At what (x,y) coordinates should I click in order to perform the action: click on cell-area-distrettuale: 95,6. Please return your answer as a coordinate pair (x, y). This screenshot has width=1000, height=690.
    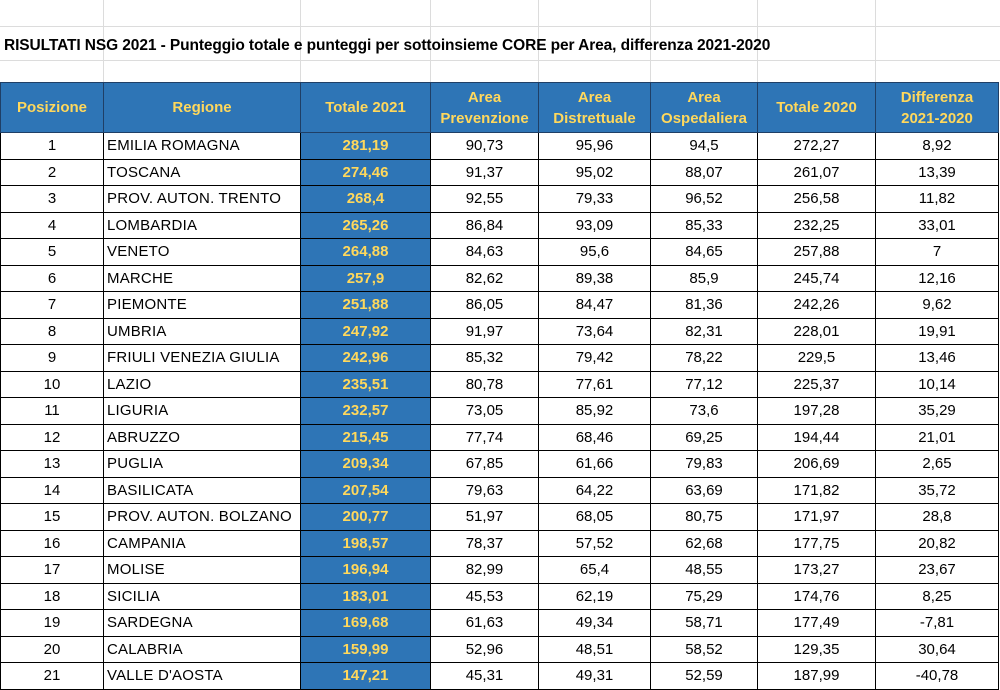
    Looking at the image, I should click on (594, 252).